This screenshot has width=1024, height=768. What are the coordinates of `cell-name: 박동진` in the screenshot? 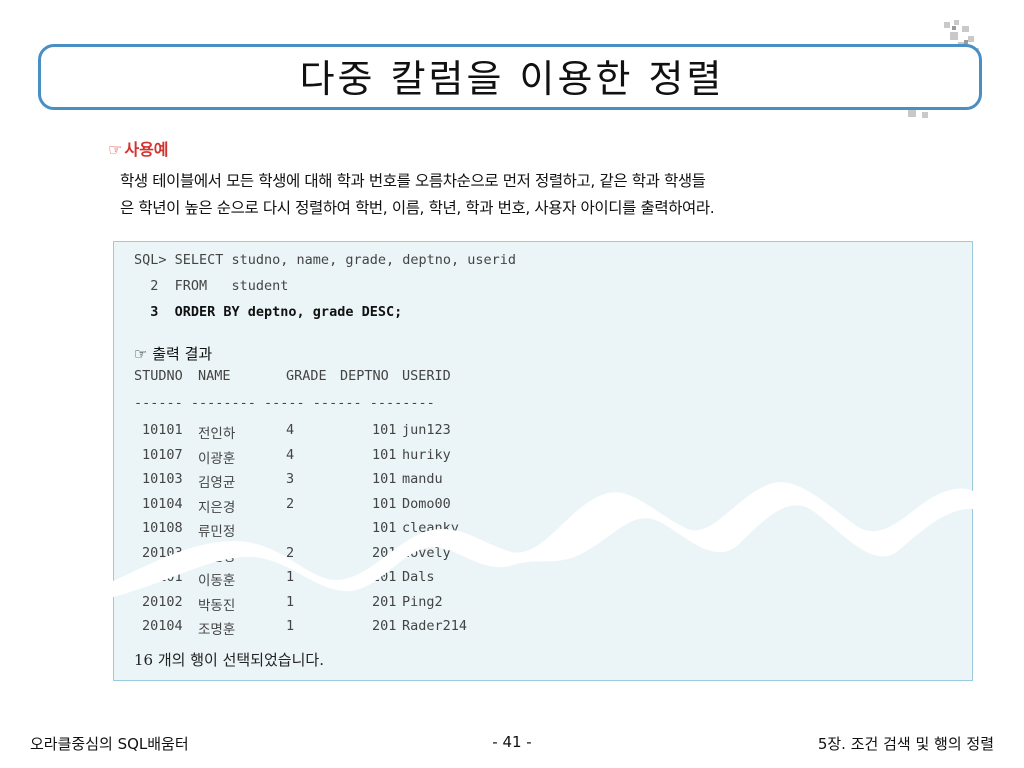 It's located at (217, 605).